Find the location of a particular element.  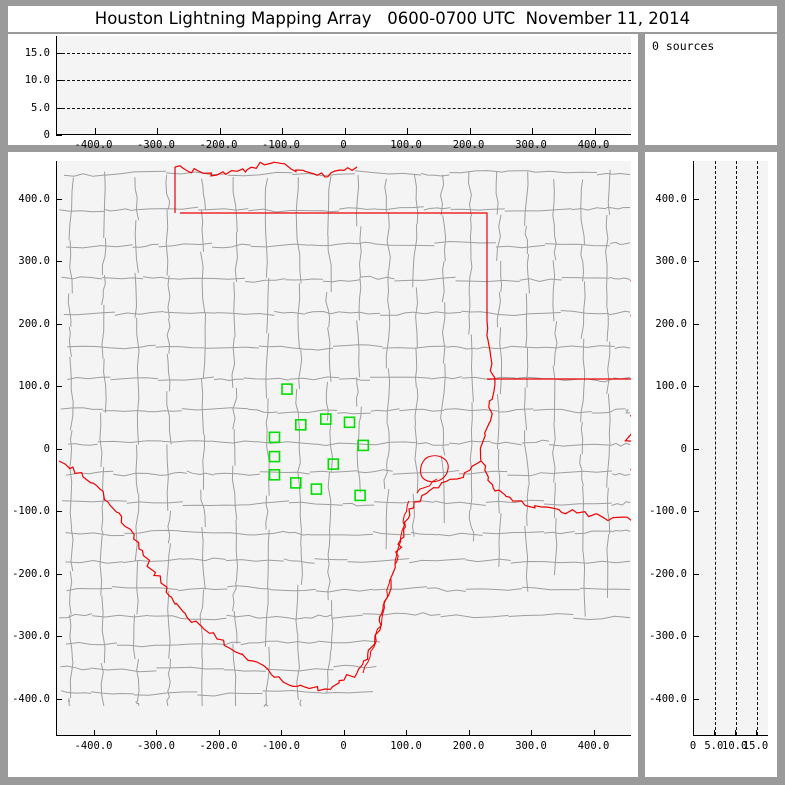

yaxis-tick-label: 300.0 is located at coordinates (671, 261).